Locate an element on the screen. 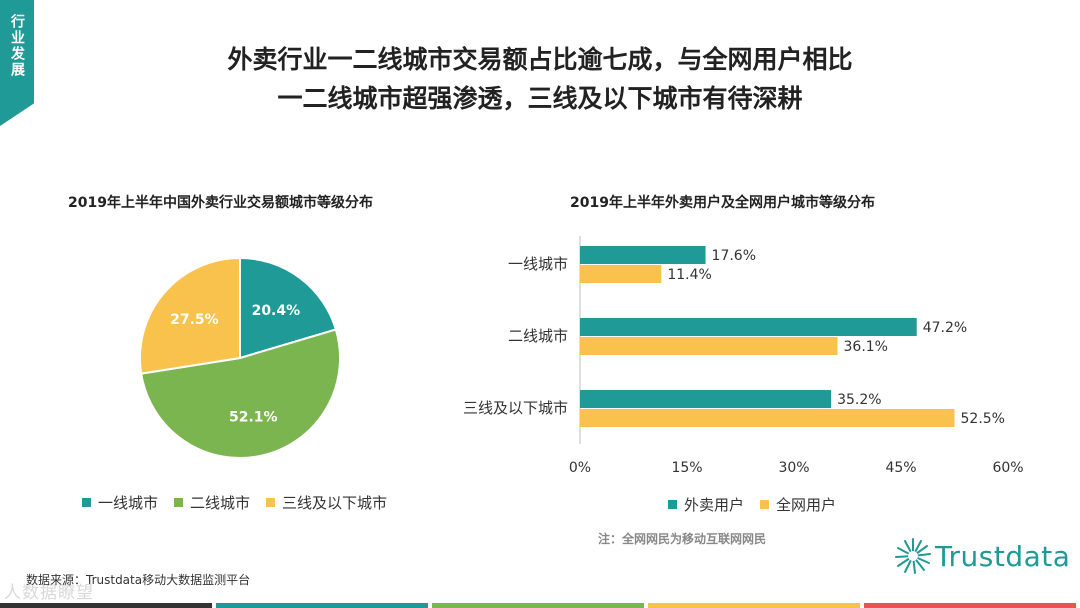 Image resolution: width=1080 pixels, height=608 pixels. sunburst-icon is located at coordinates (913, 556).